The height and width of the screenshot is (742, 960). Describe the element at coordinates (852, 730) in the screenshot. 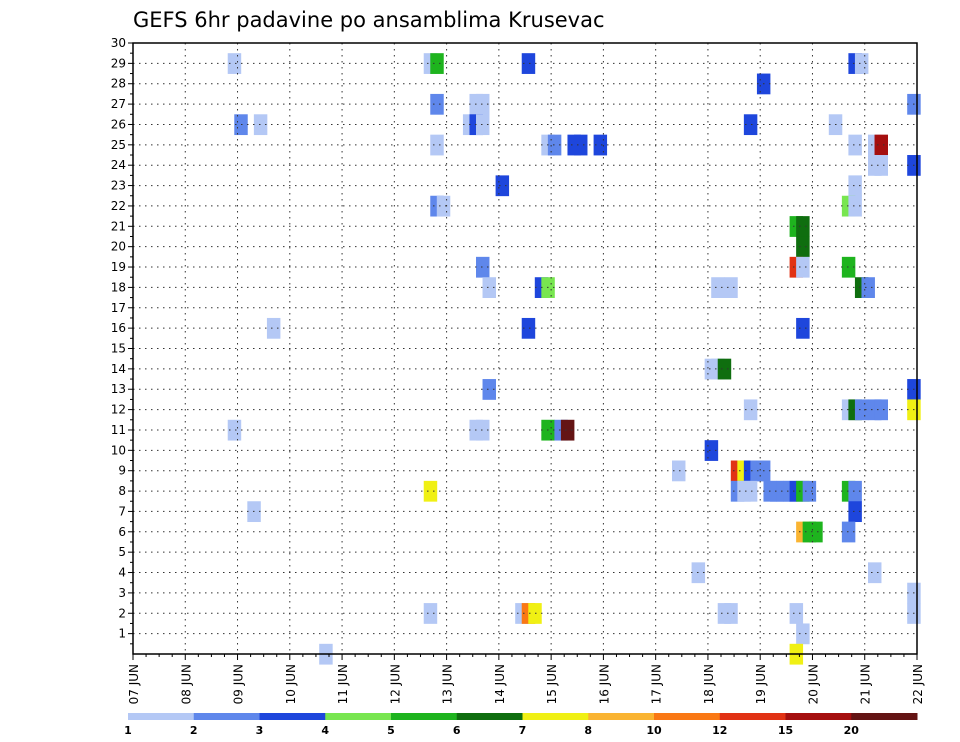

I see `colorbar-label: 20` at that location.